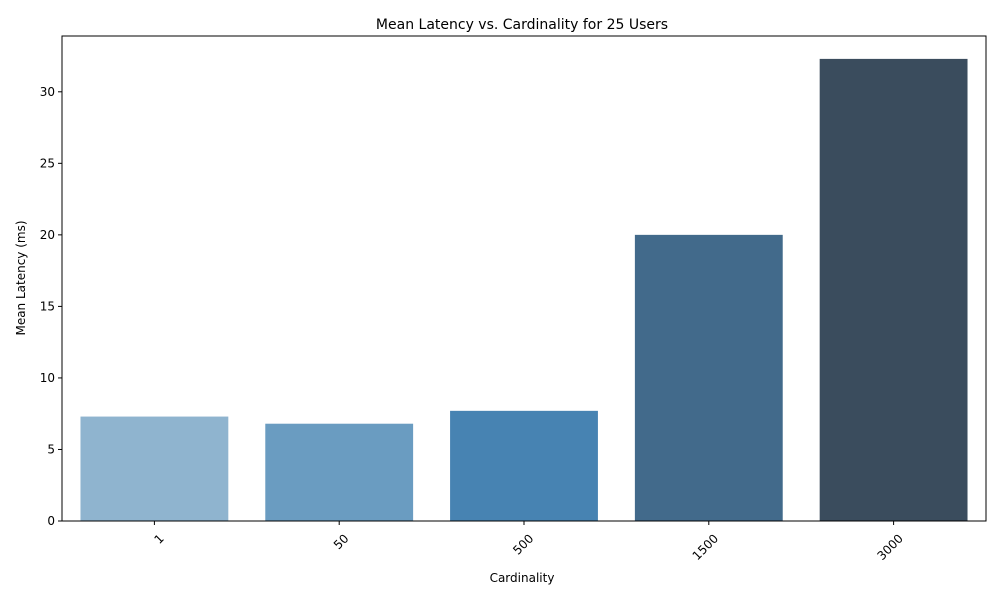  What do you see at coordinates (158, 538) in the screenshot?
I see `x-tick-label: 1` at bounding box center [158, 538].